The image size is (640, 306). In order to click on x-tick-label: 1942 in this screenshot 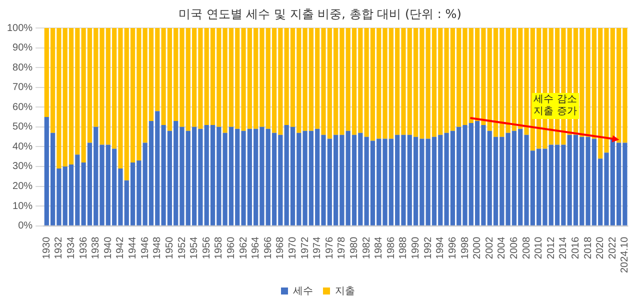, I will do `click(120, 248)`.